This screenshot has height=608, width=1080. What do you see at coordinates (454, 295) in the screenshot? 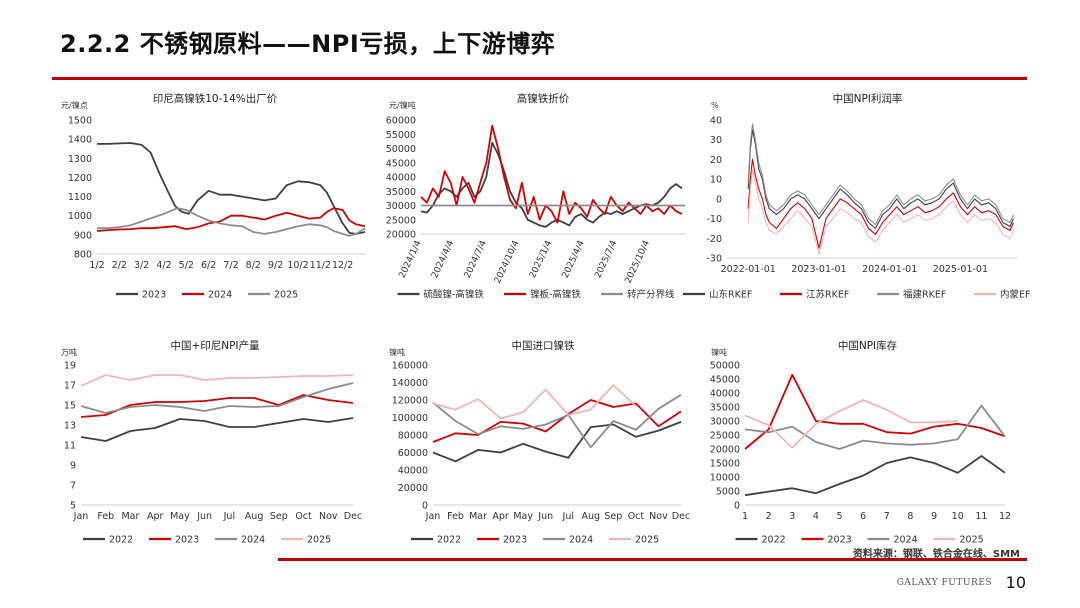
I see `legend-label: 硫酸镍-高镍铁` at bounding box center [454, 295].